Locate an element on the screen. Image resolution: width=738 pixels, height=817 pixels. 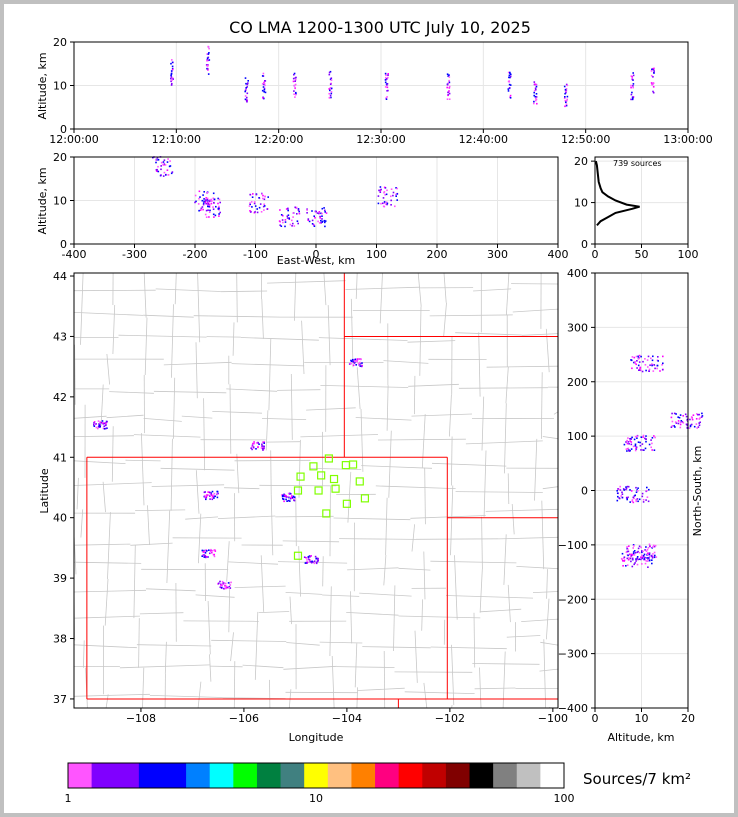
time-altitude-xtick-label: 12:20:00 is located at coordinates (278, 139).